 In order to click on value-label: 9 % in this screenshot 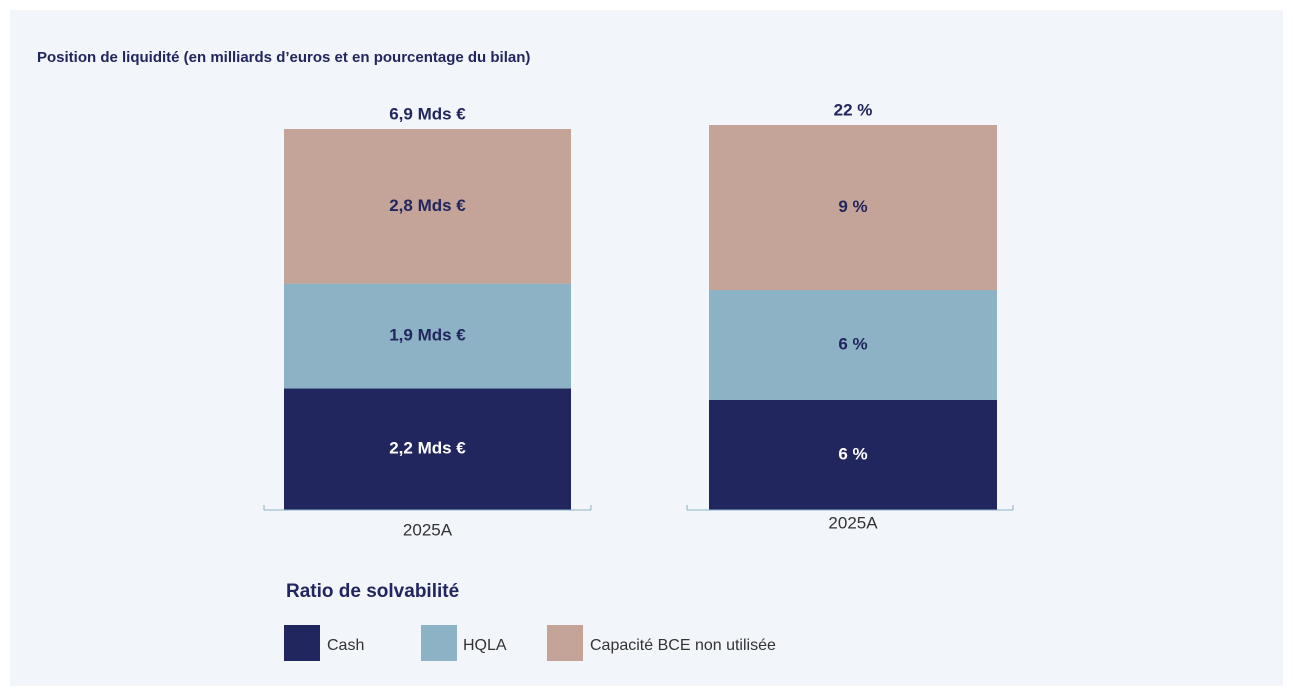, I will do `click(852, 206)`.